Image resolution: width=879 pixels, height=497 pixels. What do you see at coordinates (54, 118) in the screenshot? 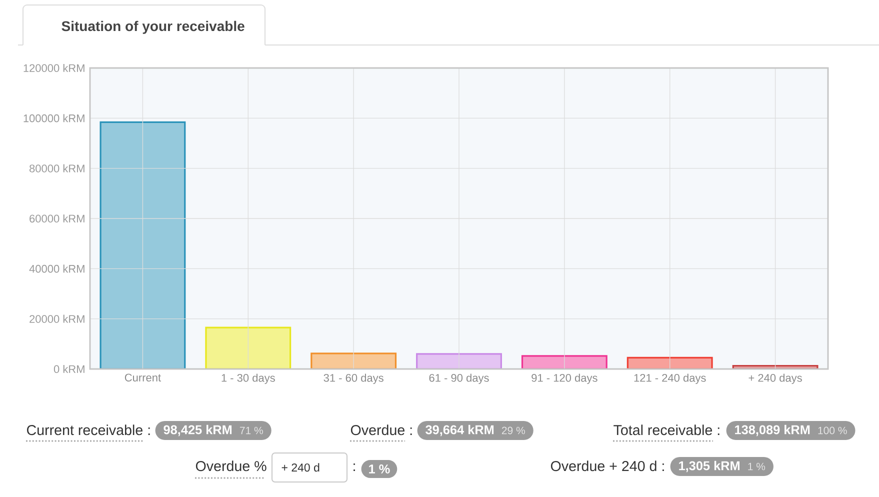
I see `y-tick-label: 100000 kRM` at bounding box center [54, 118].